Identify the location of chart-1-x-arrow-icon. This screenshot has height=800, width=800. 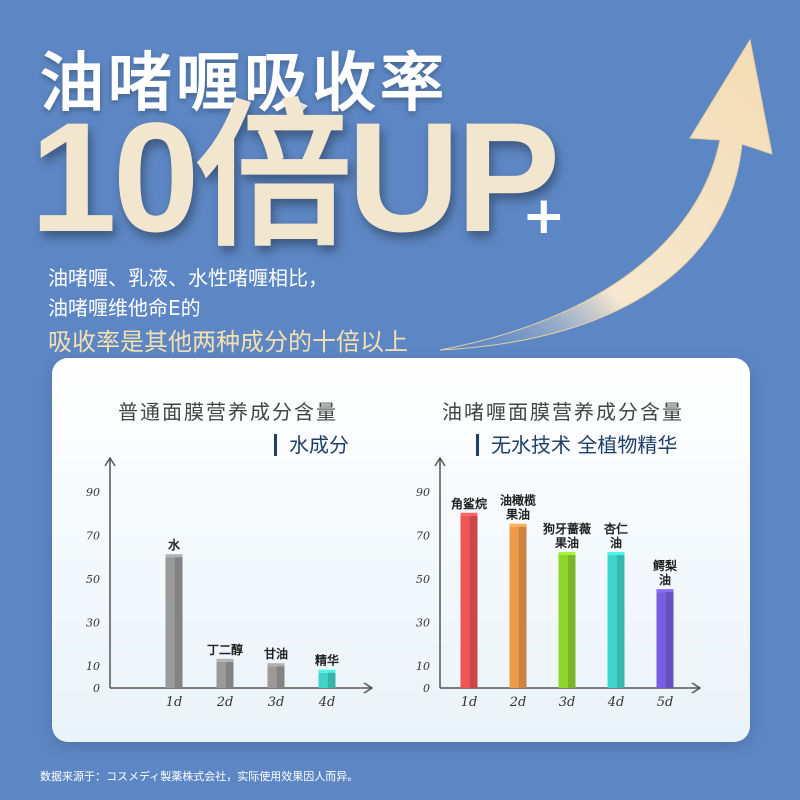
(368, 688).